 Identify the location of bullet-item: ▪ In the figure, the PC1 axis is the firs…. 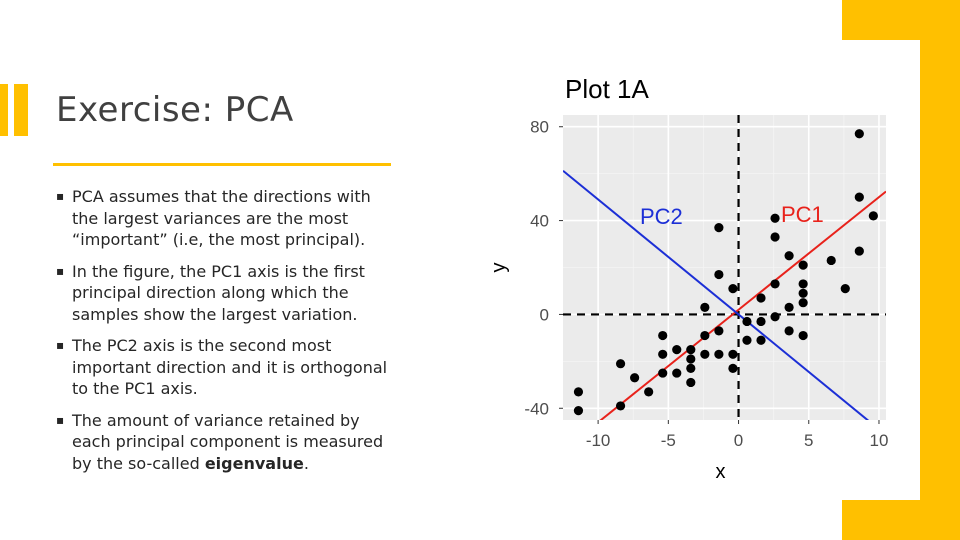
(227, 293).